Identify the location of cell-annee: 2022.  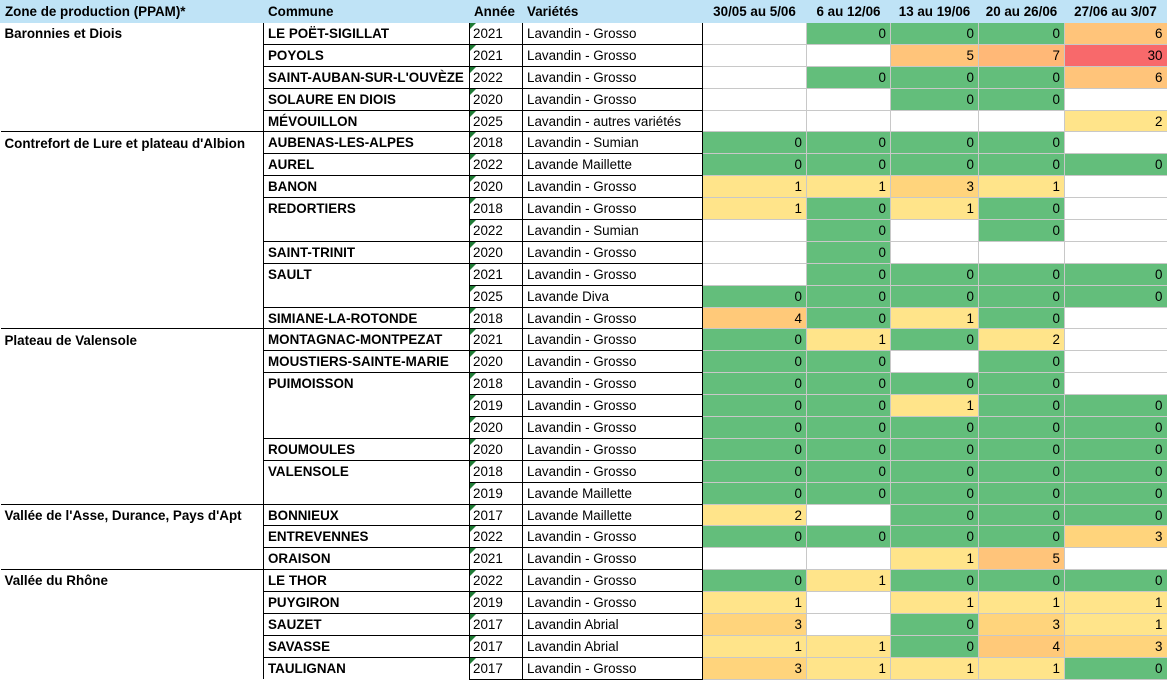
(496, 537).